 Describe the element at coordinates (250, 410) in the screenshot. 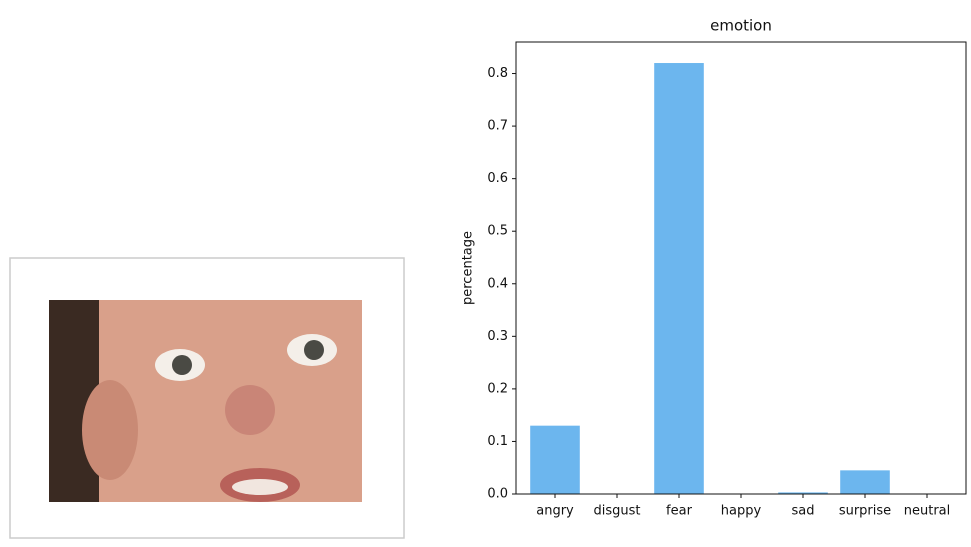

I see `photo-nose` at that location.